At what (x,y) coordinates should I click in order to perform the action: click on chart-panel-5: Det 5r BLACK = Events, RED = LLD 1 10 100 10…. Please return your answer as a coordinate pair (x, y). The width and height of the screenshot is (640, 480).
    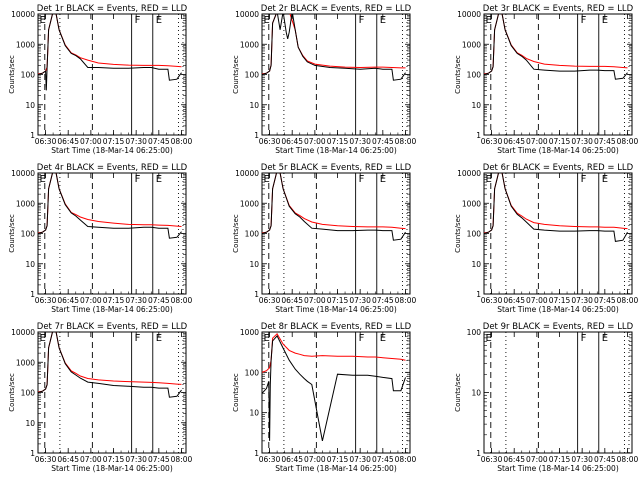
    Looking at the image, I should click on (324, 238).